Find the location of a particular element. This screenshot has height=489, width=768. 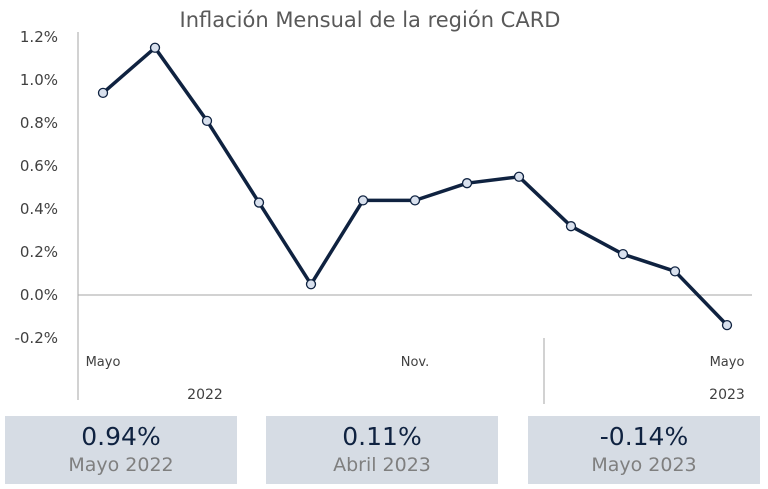

y-tick-label: 1.0% is located at coordinates (39, 80).